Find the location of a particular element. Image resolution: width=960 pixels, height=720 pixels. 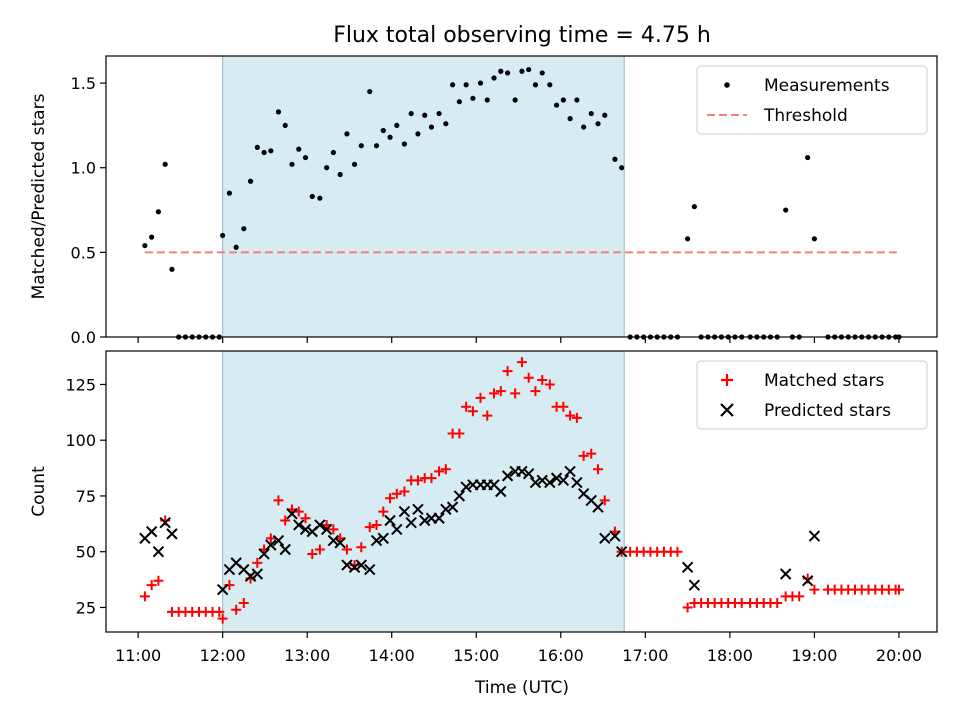

chart-title: Flux total observing time = 4.75 h is located at coordinates (522, 35).